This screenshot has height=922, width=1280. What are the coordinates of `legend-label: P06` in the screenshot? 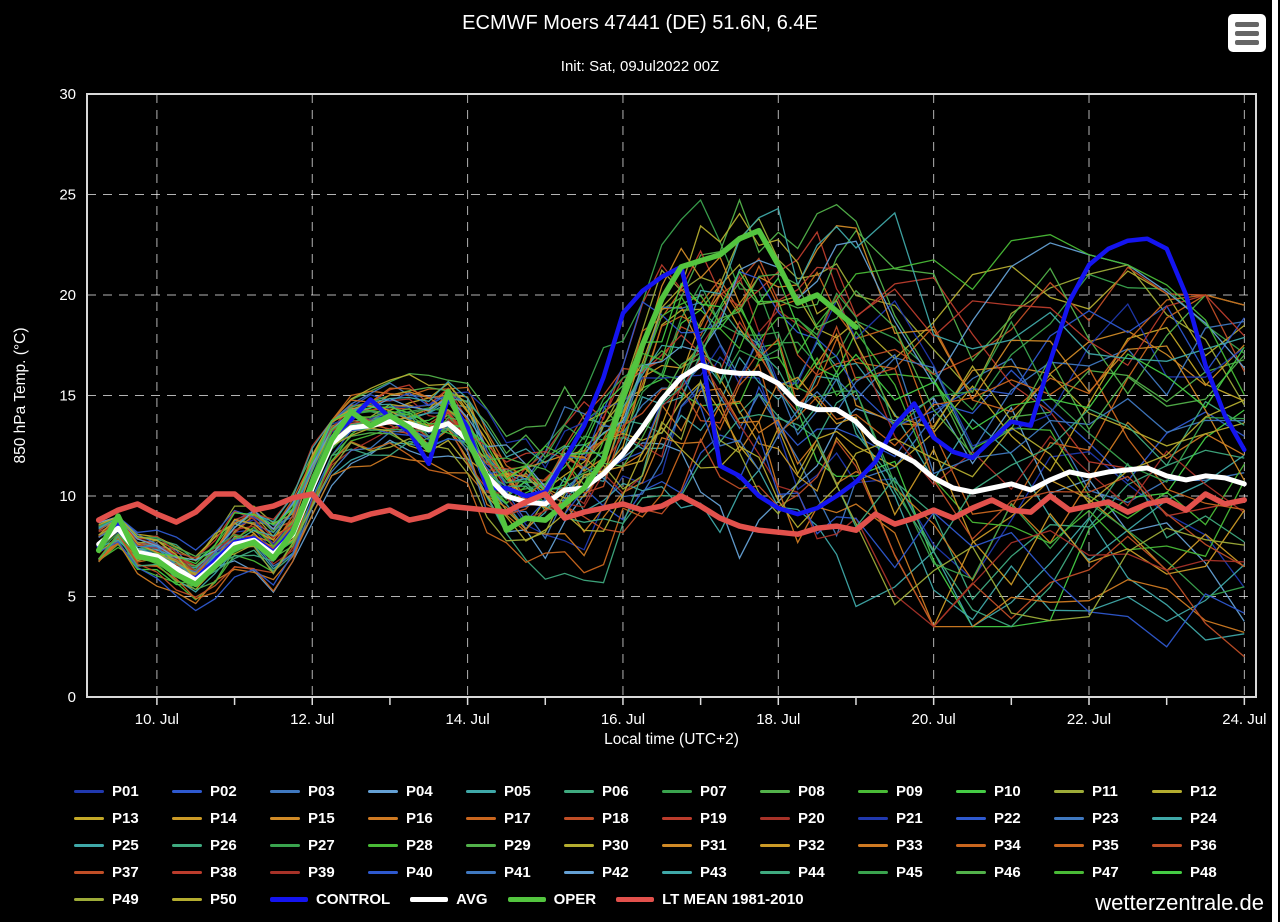 It's located at (615, 791).